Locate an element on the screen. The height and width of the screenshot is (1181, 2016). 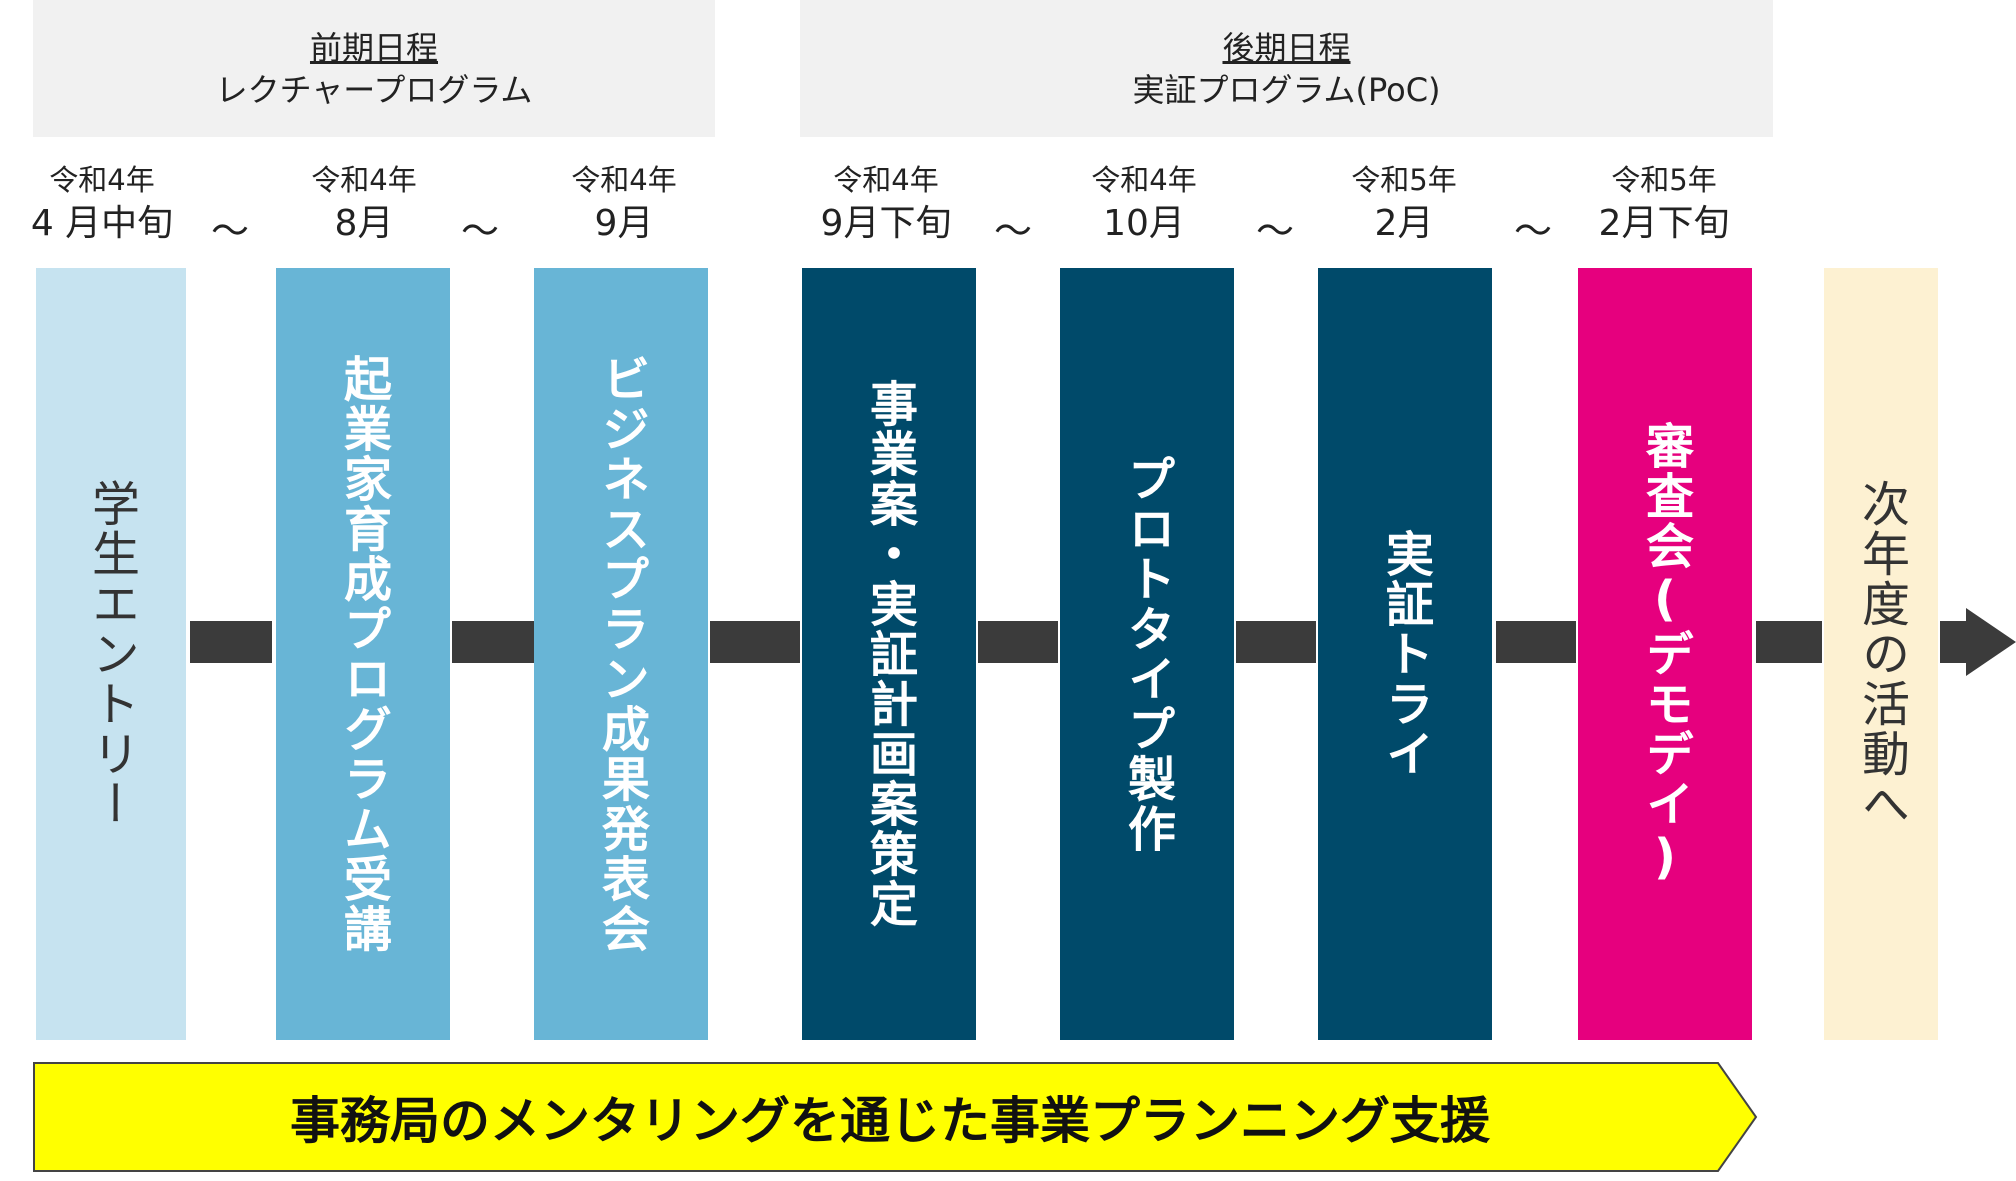
date-label: 令和4年 9月下旬 is located at coordinates (886, 204).